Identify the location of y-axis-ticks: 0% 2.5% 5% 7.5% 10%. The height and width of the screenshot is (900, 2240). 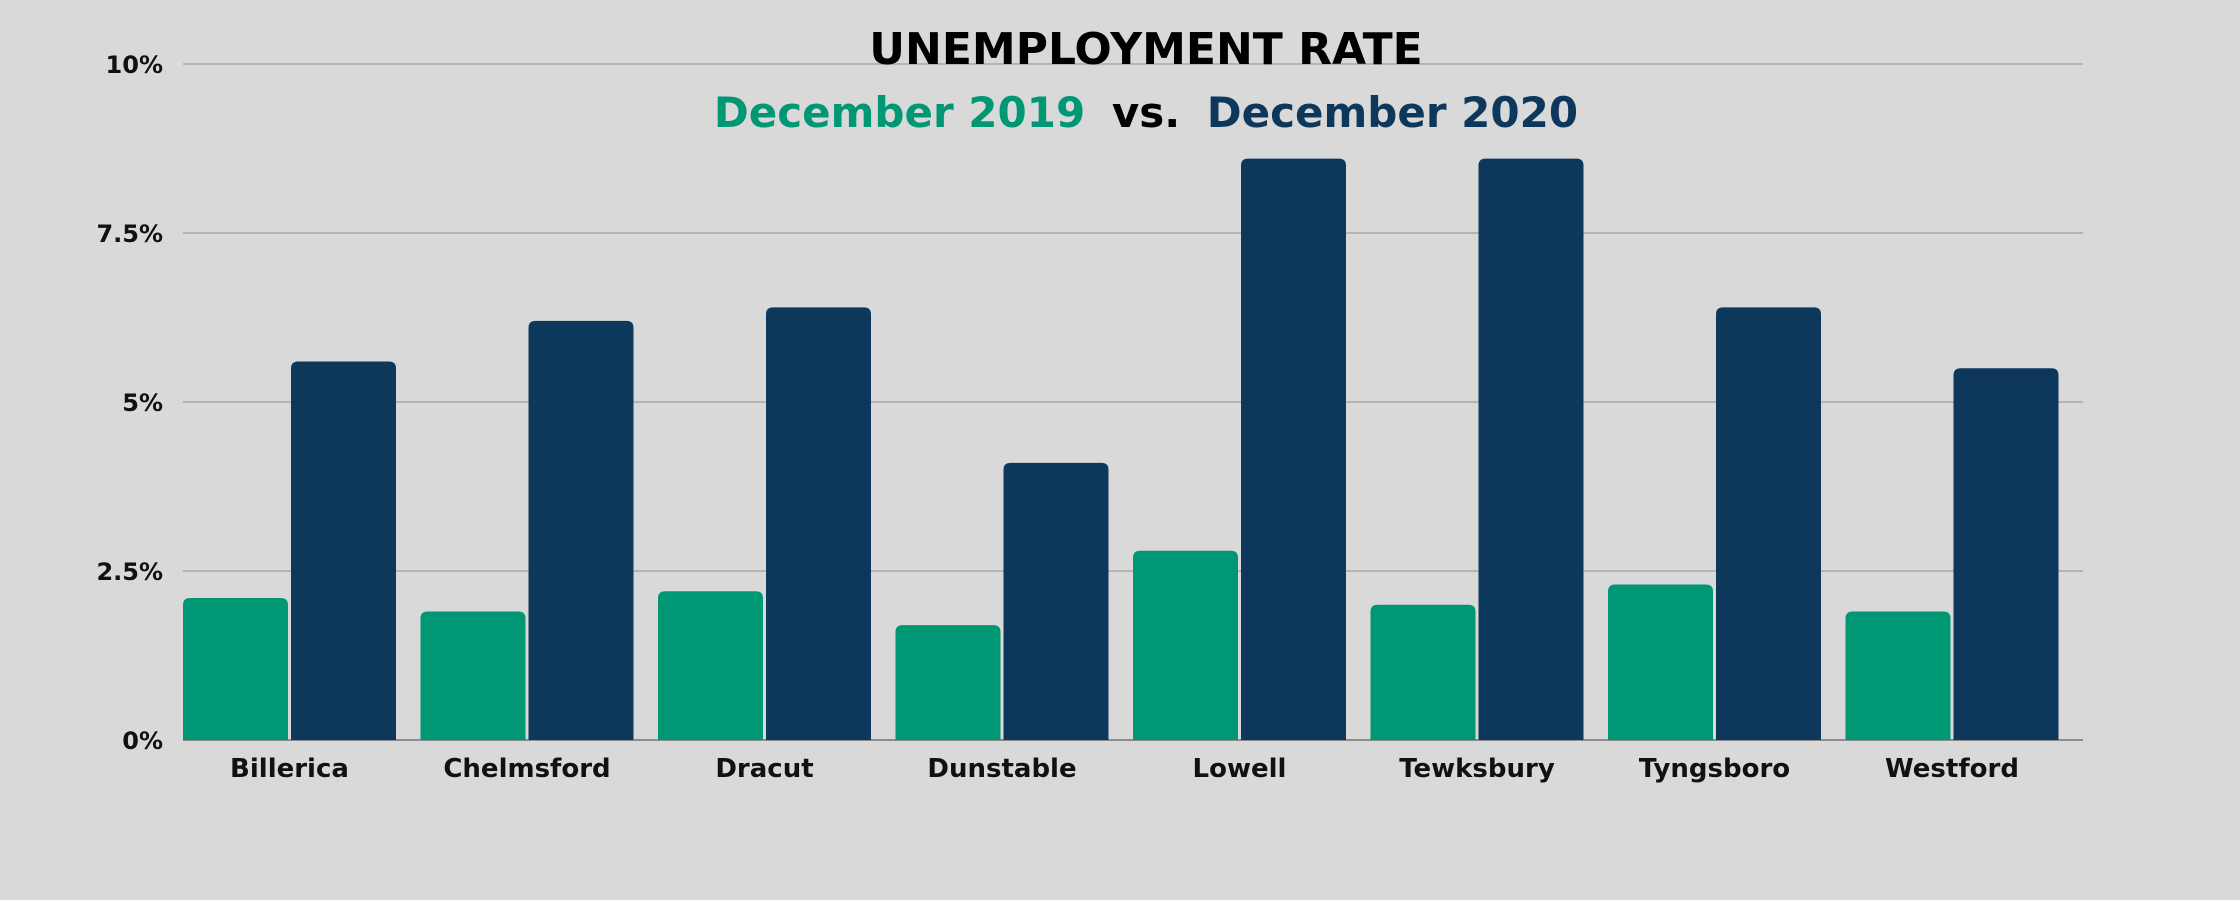
(129, 403).